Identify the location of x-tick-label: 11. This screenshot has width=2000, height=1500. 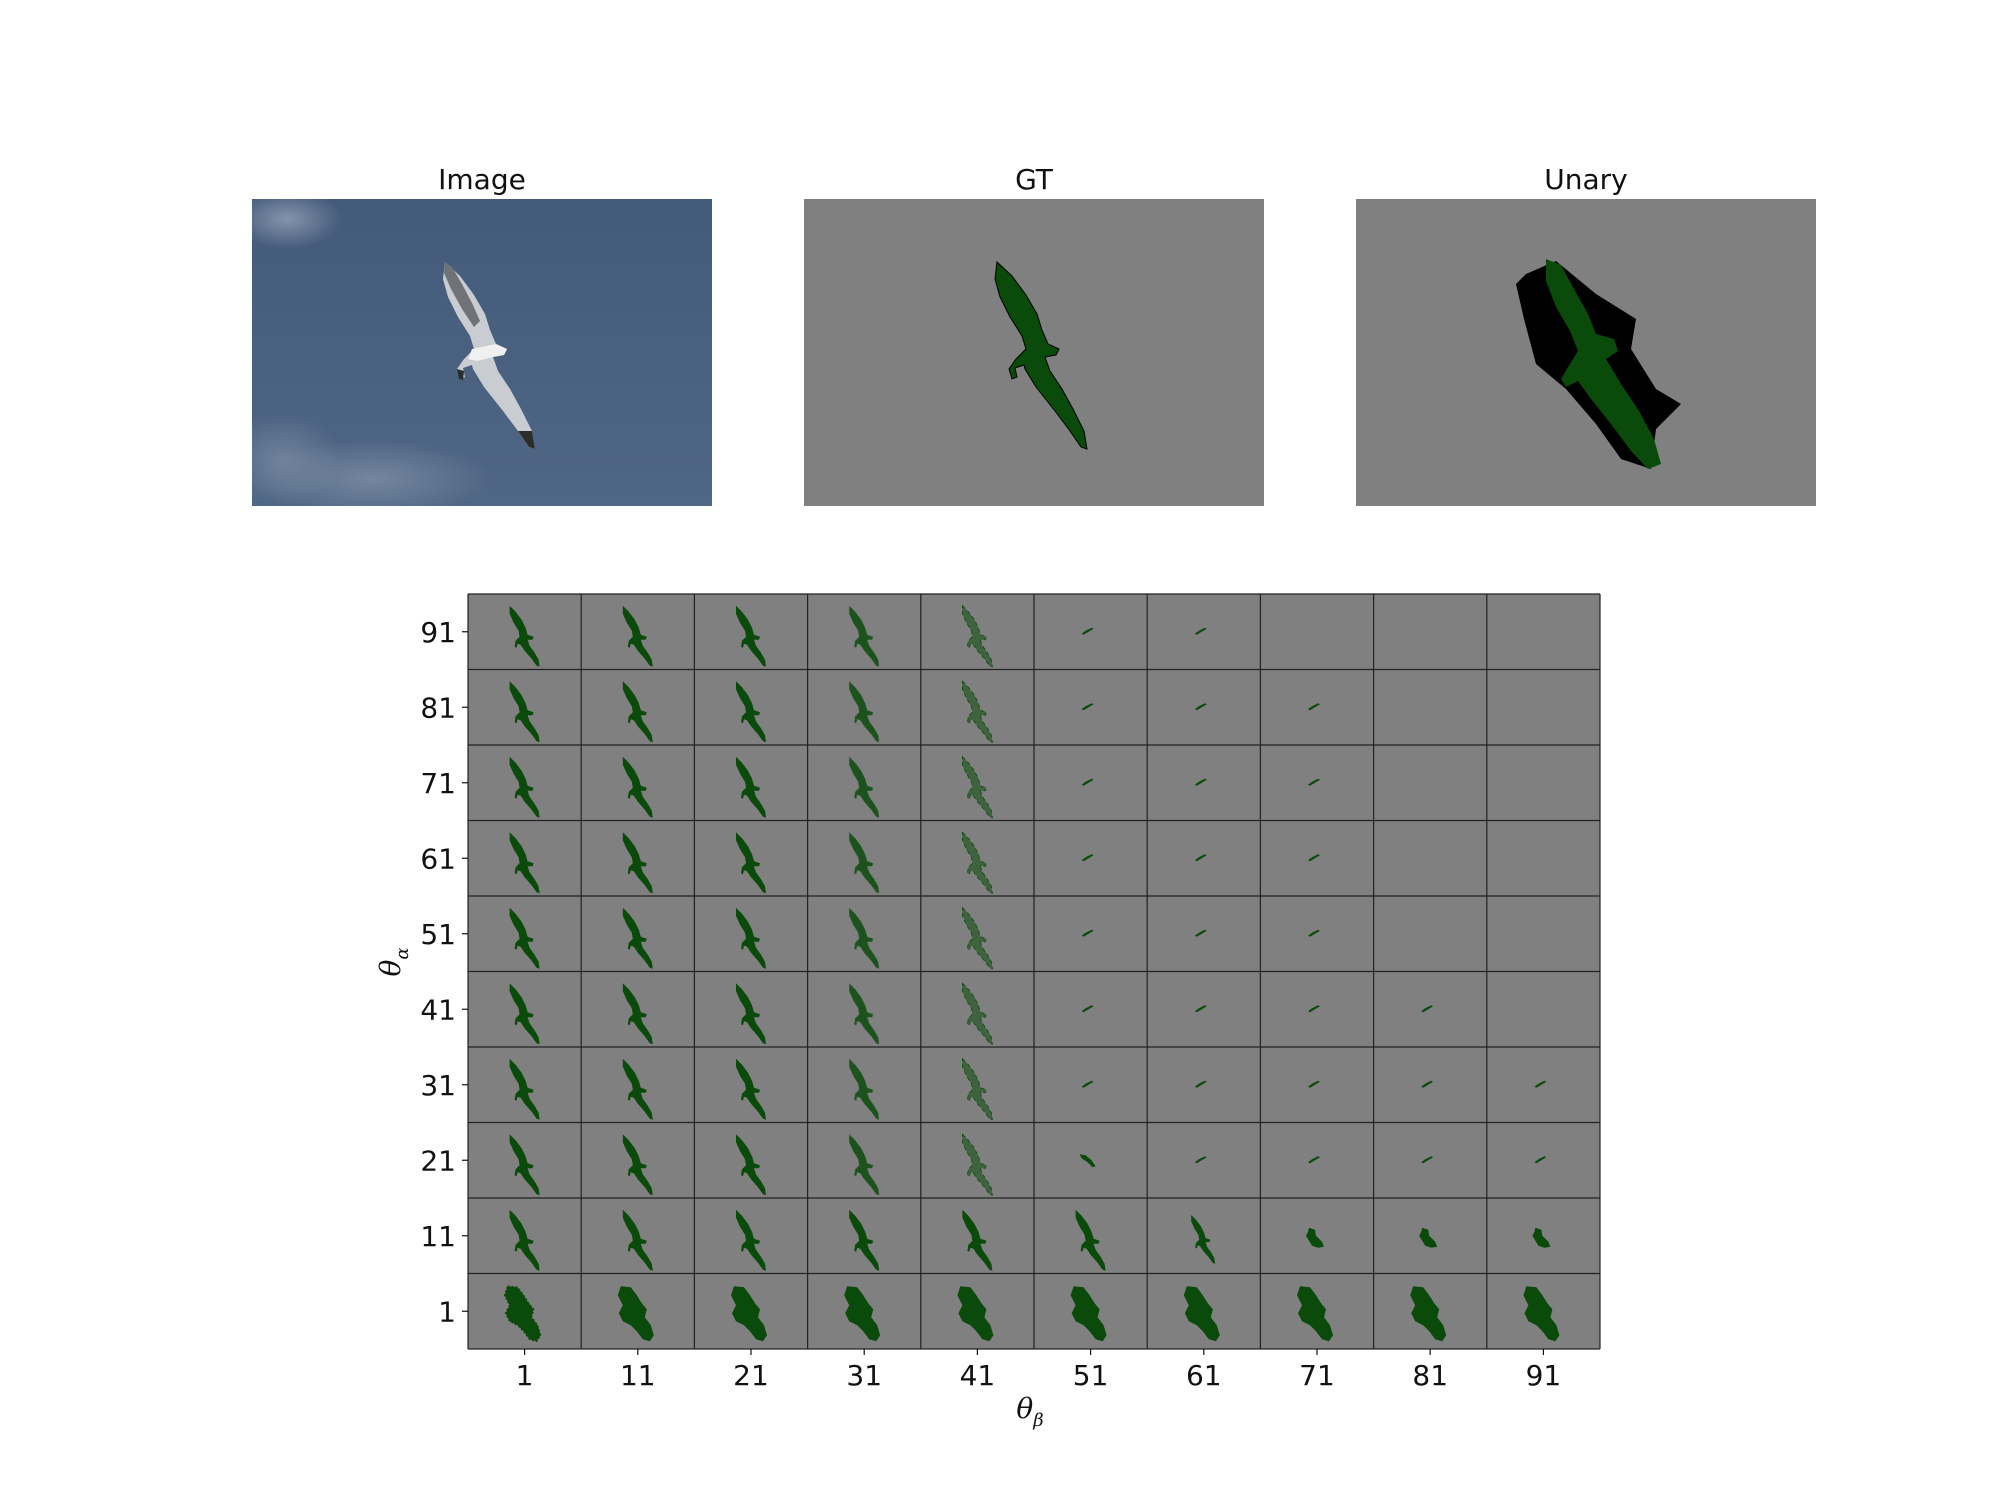
(638, 1375).